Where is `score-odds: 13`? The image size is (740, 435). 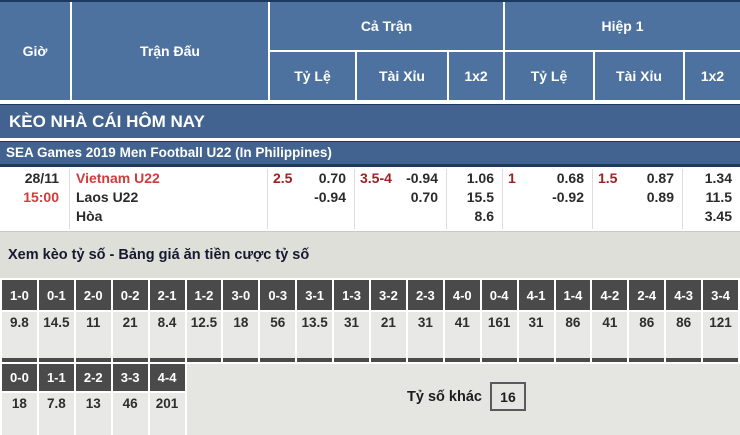
score-odds: 13 is located at coordinates (93, 414).